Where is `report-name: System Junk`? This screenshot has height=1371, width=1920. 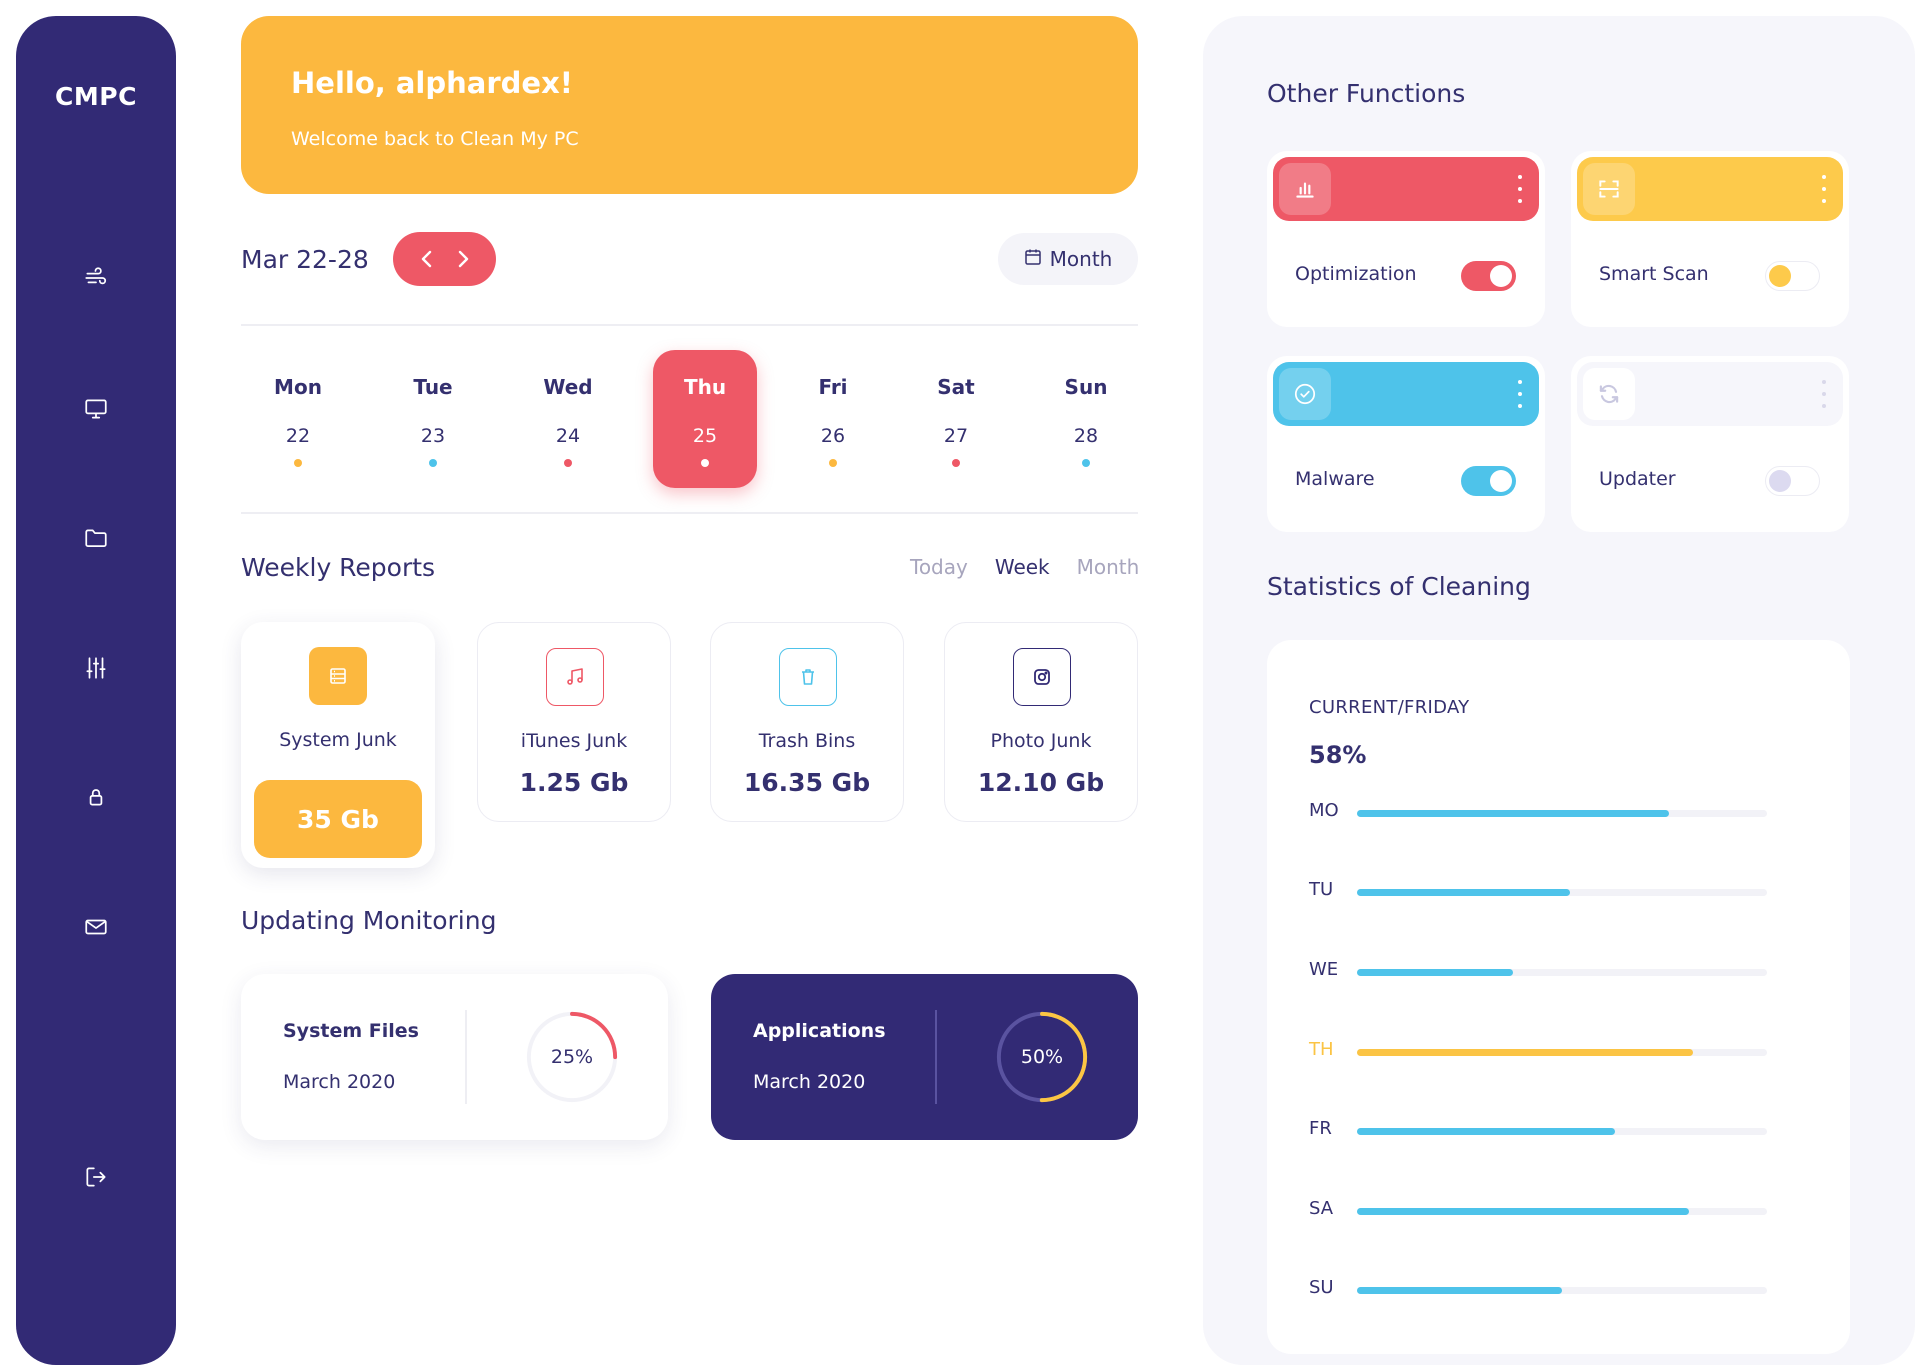
report-name: System Junk is located at coordinates (338, 740).